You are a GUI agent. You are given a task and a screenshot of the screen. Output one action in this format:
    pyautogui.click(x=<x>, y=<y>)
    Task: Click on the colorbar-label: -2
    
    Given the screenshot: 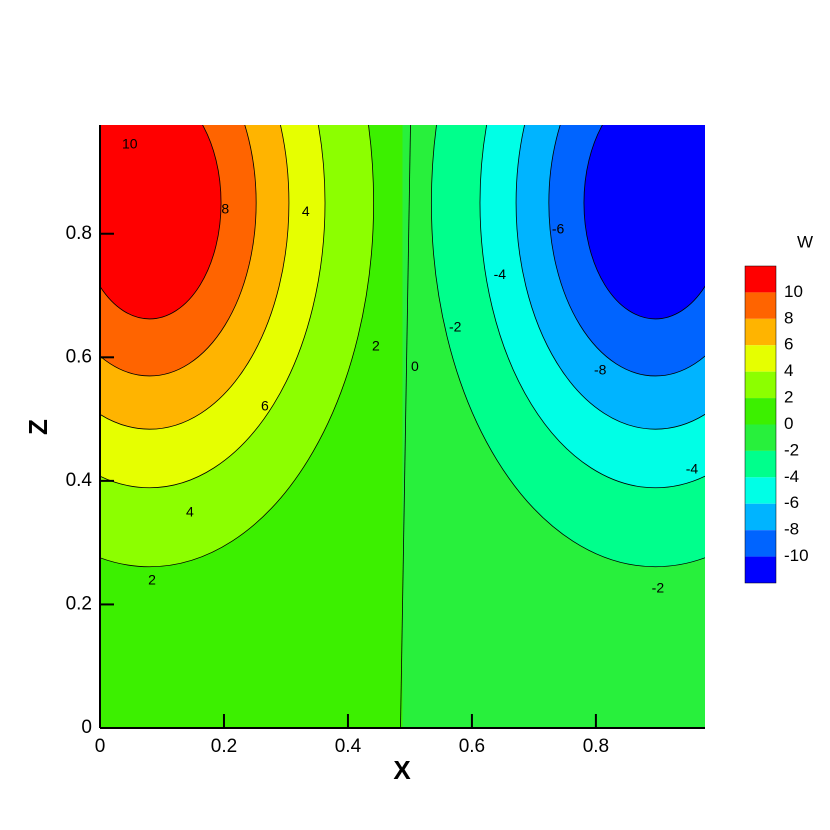 What is the action you would take?
    pyautogui.click(x=791, y=449)
    